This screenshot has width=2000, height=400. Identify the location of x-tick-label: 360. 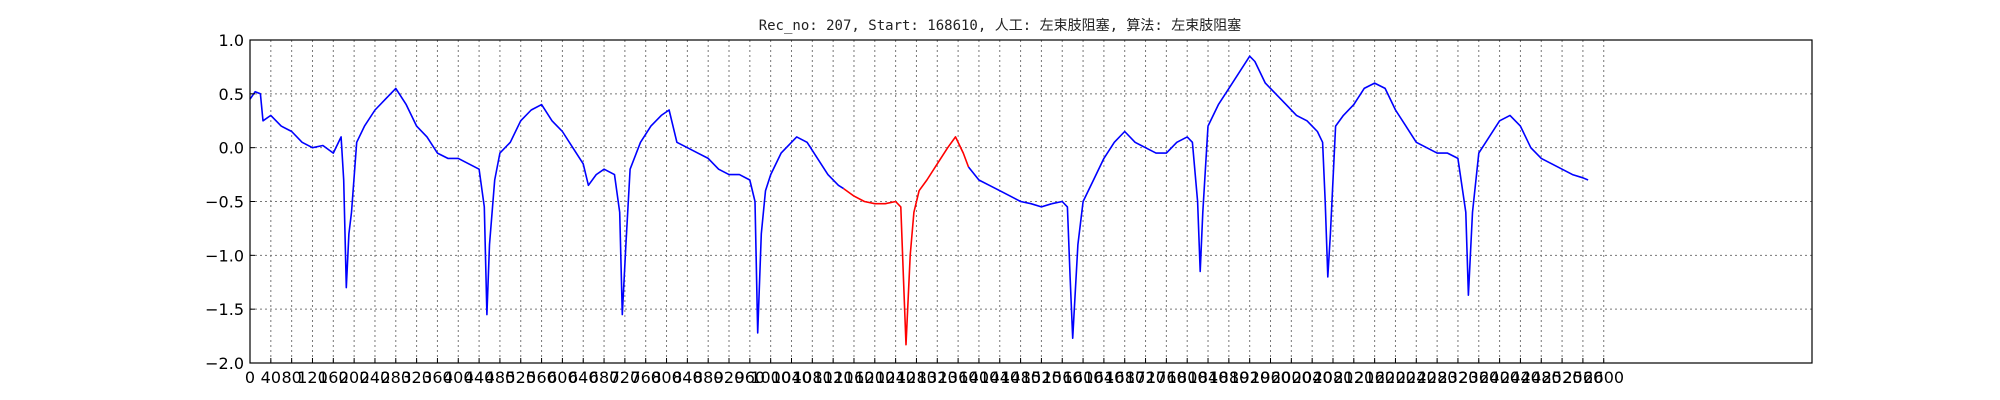
(437, 377).